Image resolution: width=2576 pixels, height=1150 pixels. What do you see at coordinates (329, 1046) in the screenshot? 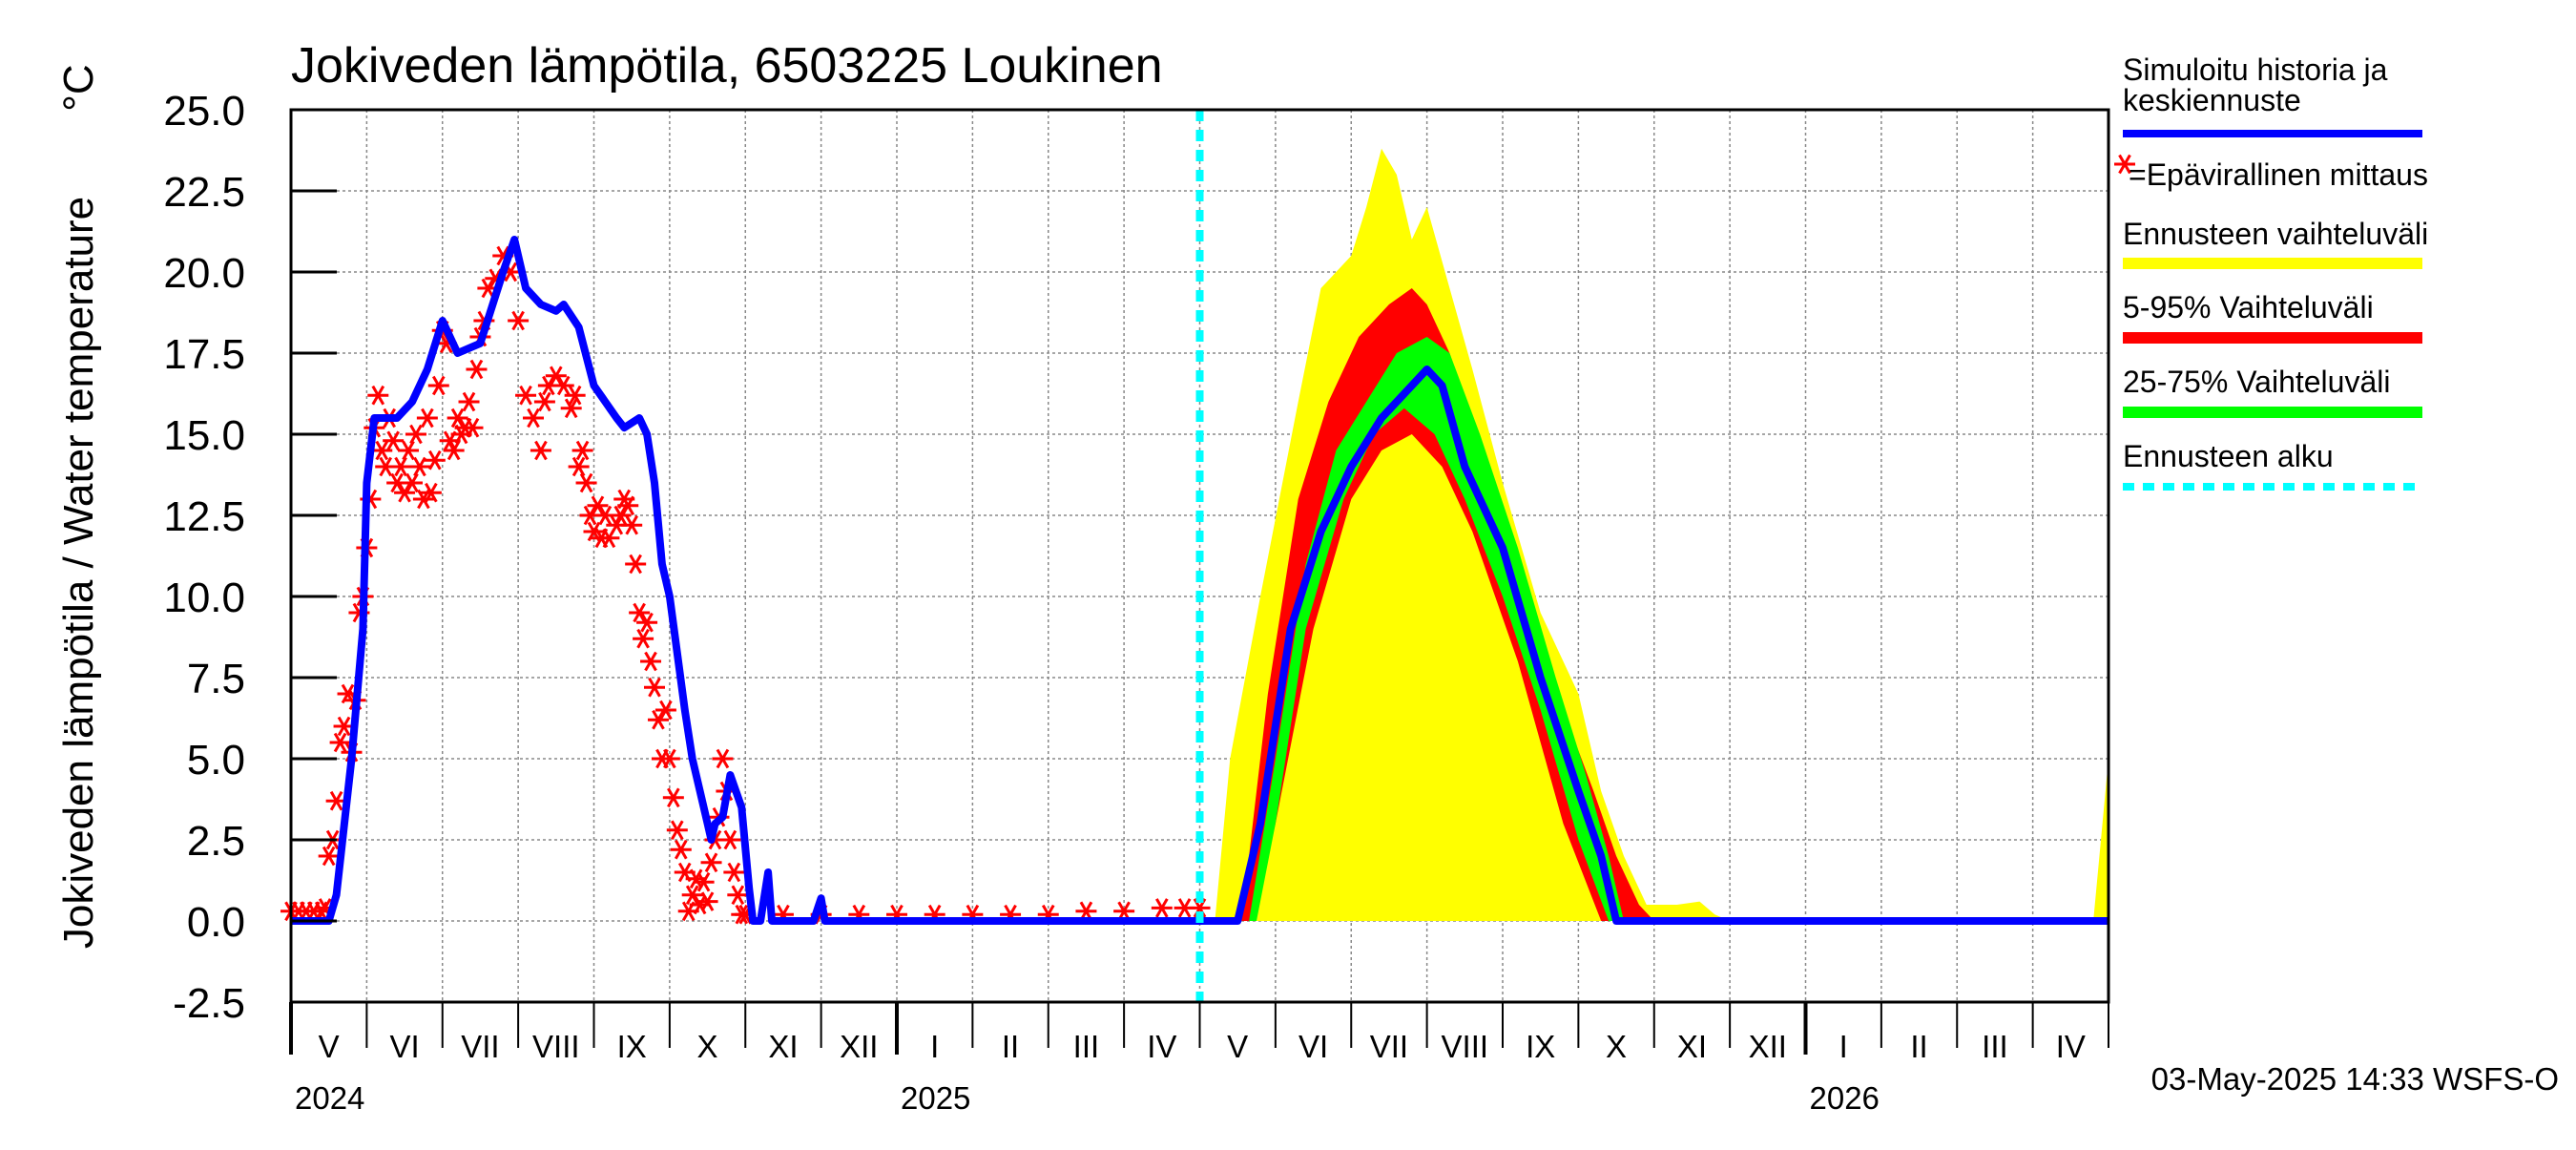
I see `x-month-label: V` at bounding box center [329, 1046].